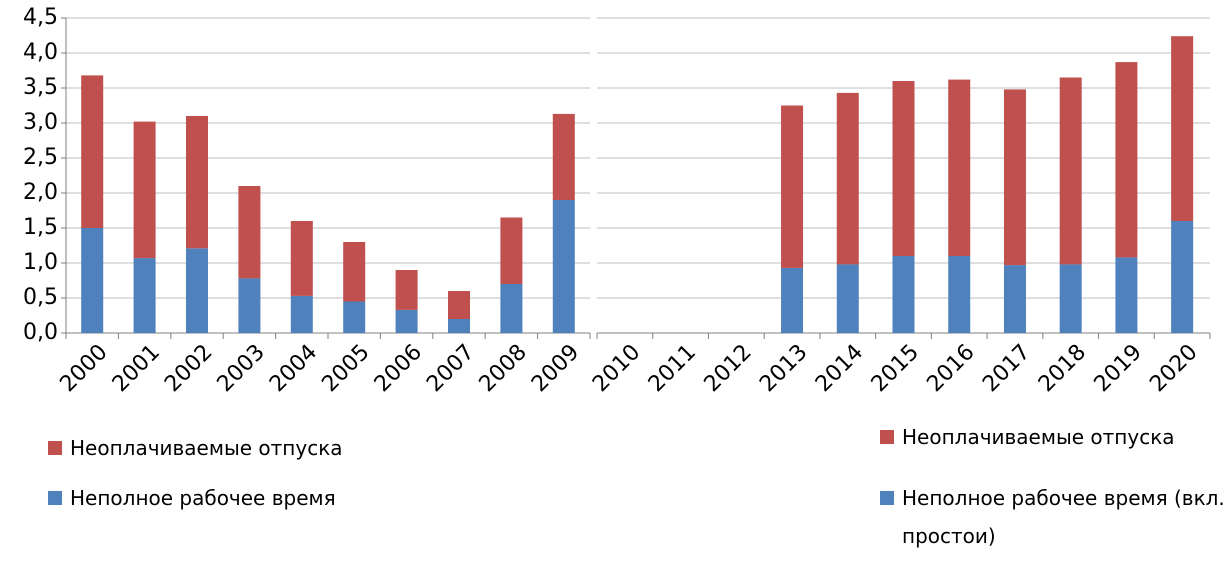  What do you see at coordinates (188, 368) in the screenshot?
I see `x-tick-label: 2002` at bounding box center [188, 368].